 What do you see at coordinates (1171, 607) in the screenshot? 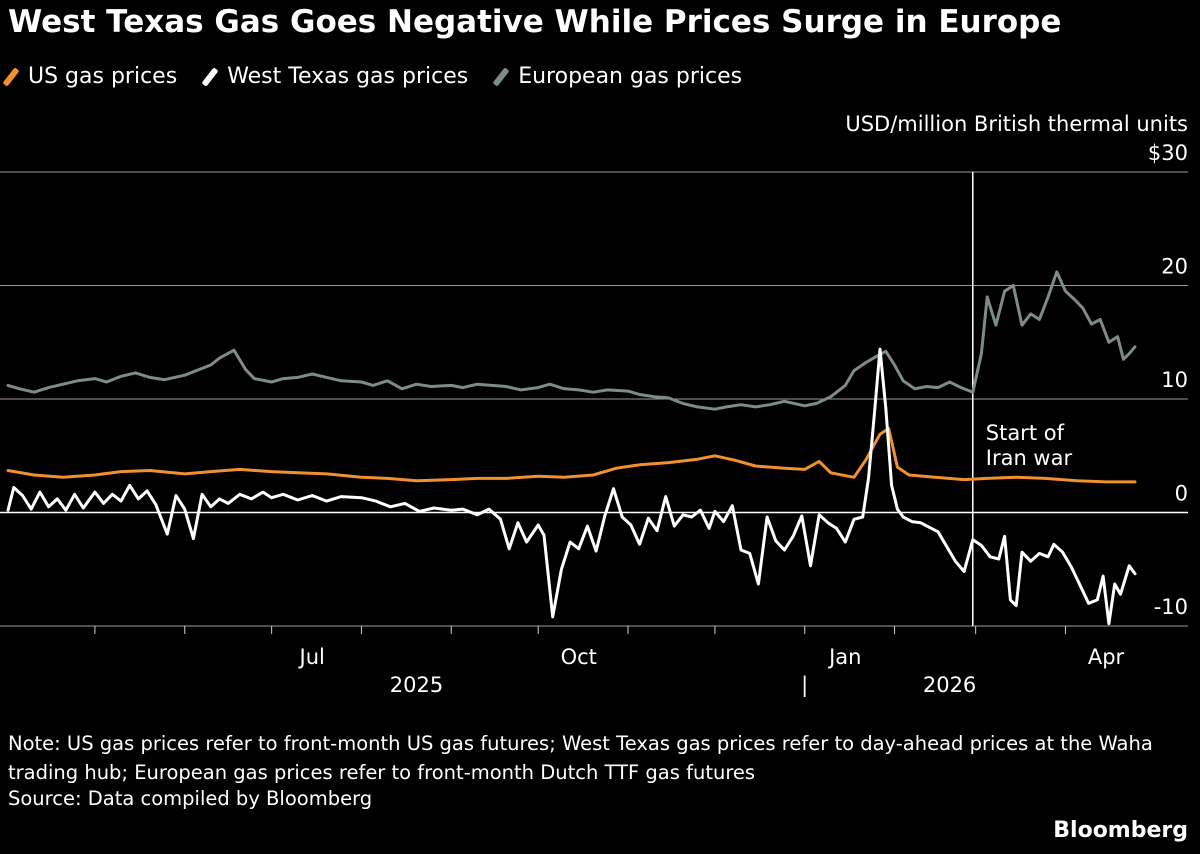
I see `y-tick-label: -10` at bounding box center [1171, 607].